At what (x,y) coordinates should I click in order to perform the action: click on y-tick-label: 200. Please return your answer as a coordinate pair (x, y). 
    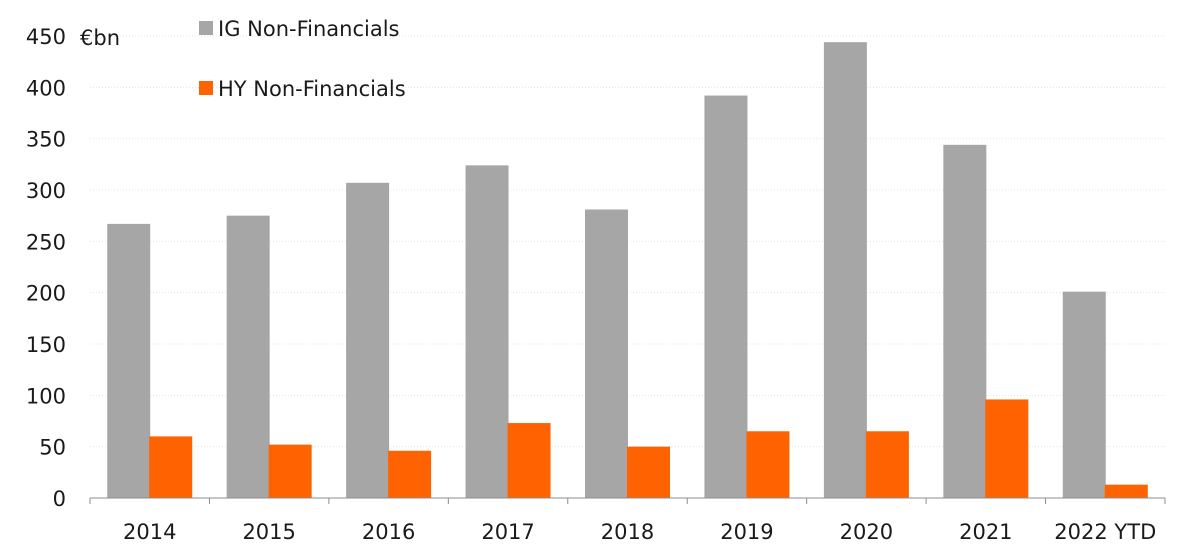
    Looking at the image, I should click on (46, 294).